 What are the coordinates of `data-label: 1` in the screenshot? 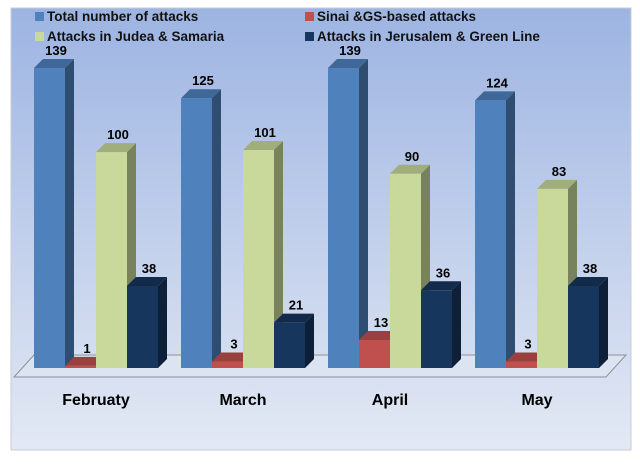 It's located at (86, 348).